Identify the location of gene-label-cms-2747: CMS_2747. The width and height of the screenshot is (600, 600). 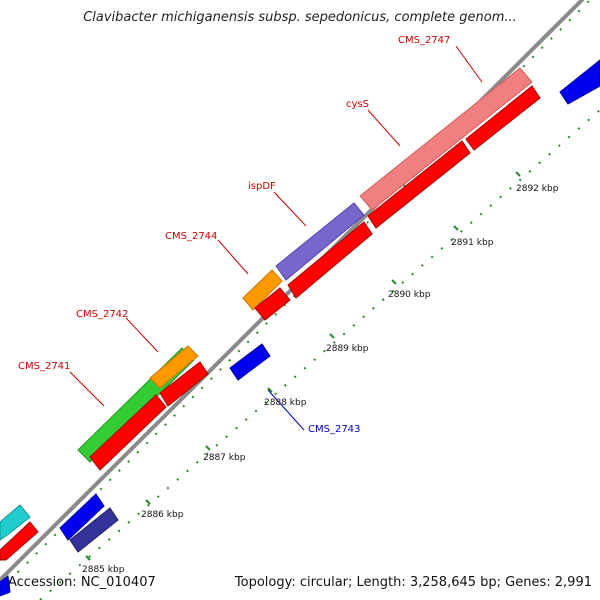
(424, 40).